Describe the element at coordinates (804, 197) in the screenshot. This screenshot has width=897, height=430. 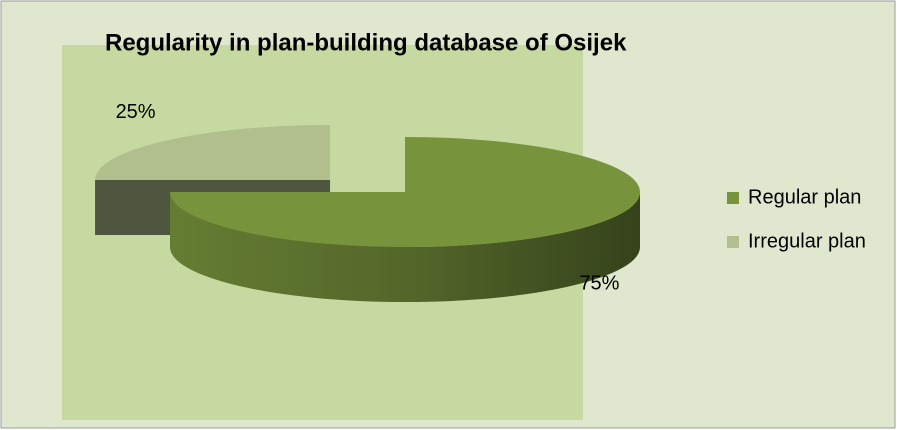
I see `legend-label: Regular plan` at that location.